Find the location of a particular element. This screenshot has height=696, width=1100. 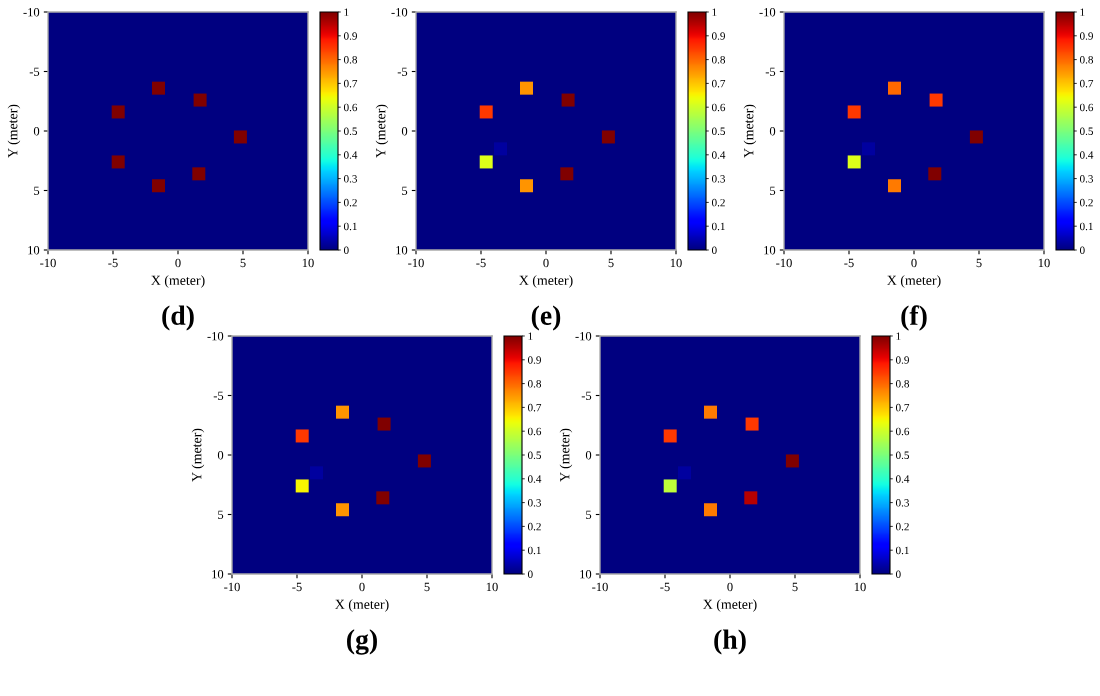

text: (e) is located at coordinates (546, 318).